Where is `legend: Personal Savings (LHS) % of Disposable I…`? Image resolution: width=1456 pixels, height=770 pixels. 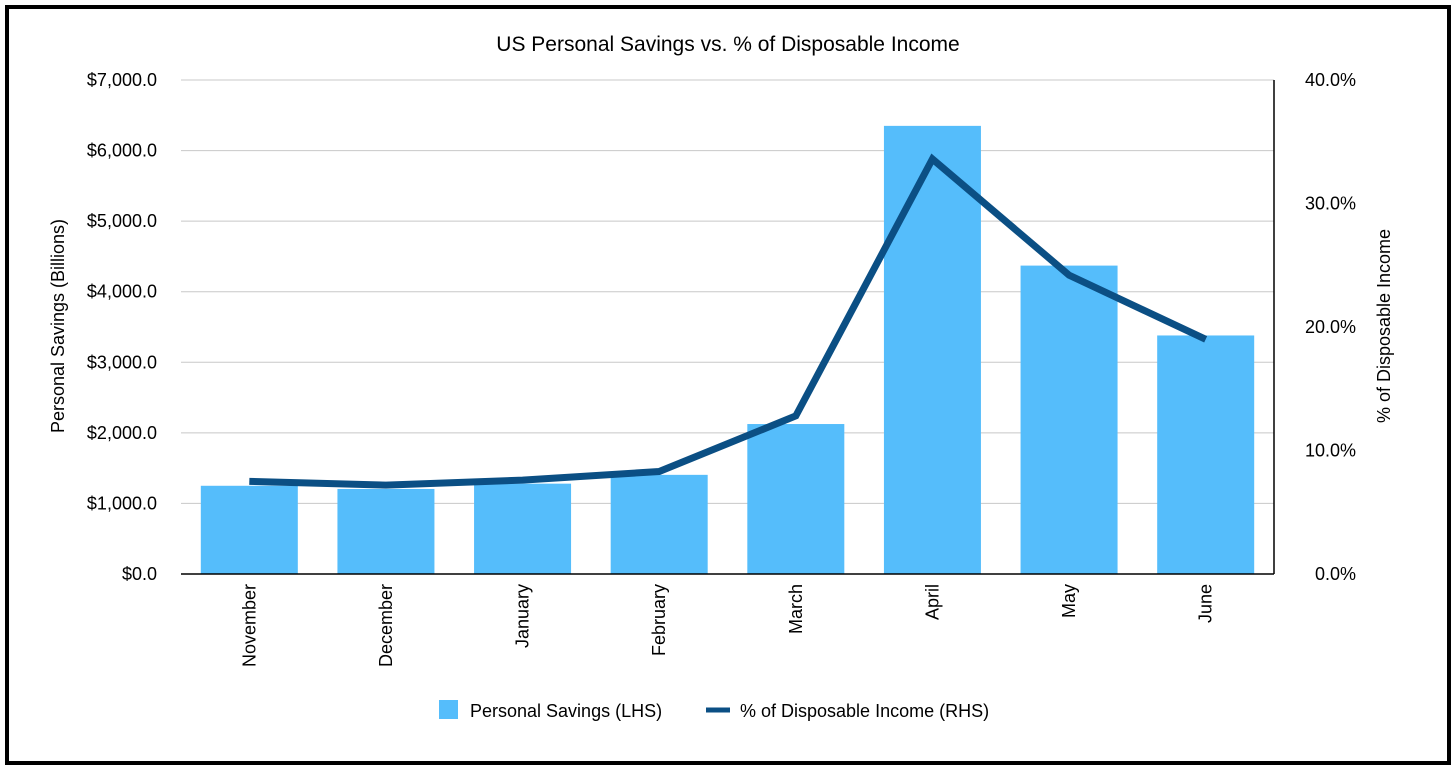 legend: Personal Savings (LHS) % of Disposable I… is located at coordinates (714, 710).